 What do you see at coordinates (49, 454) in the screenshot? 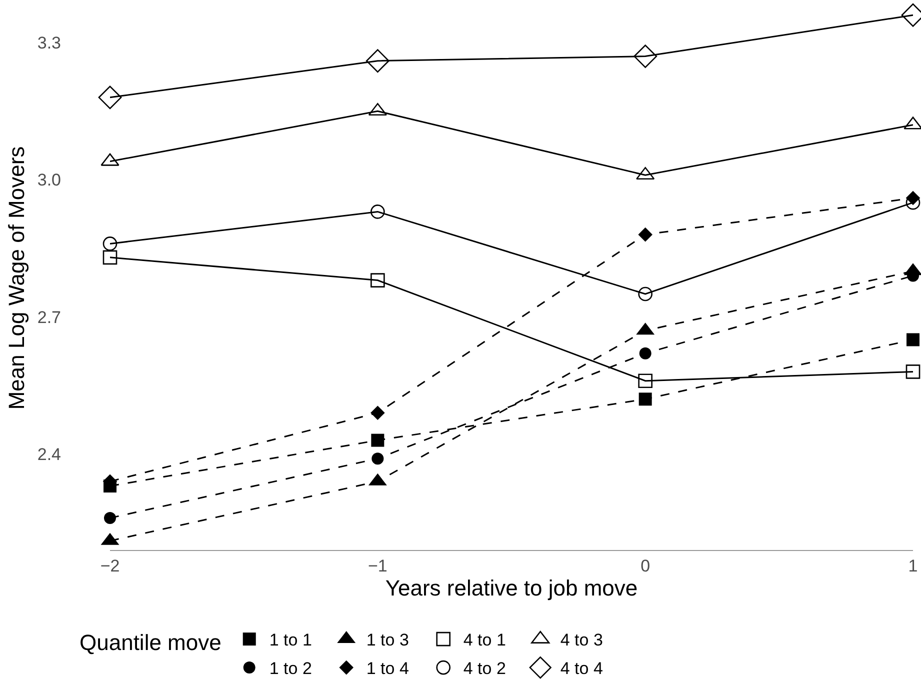
I see `y-tick-label: 2.4` at bounding box center [49, 454].